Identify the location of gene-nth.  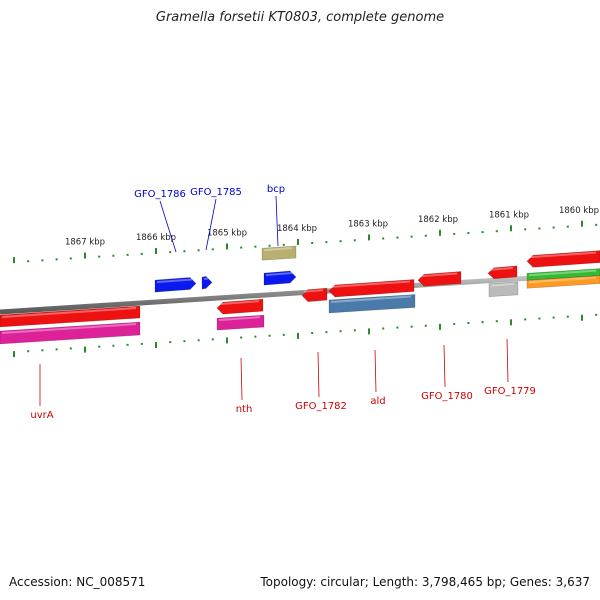
(240, 306).